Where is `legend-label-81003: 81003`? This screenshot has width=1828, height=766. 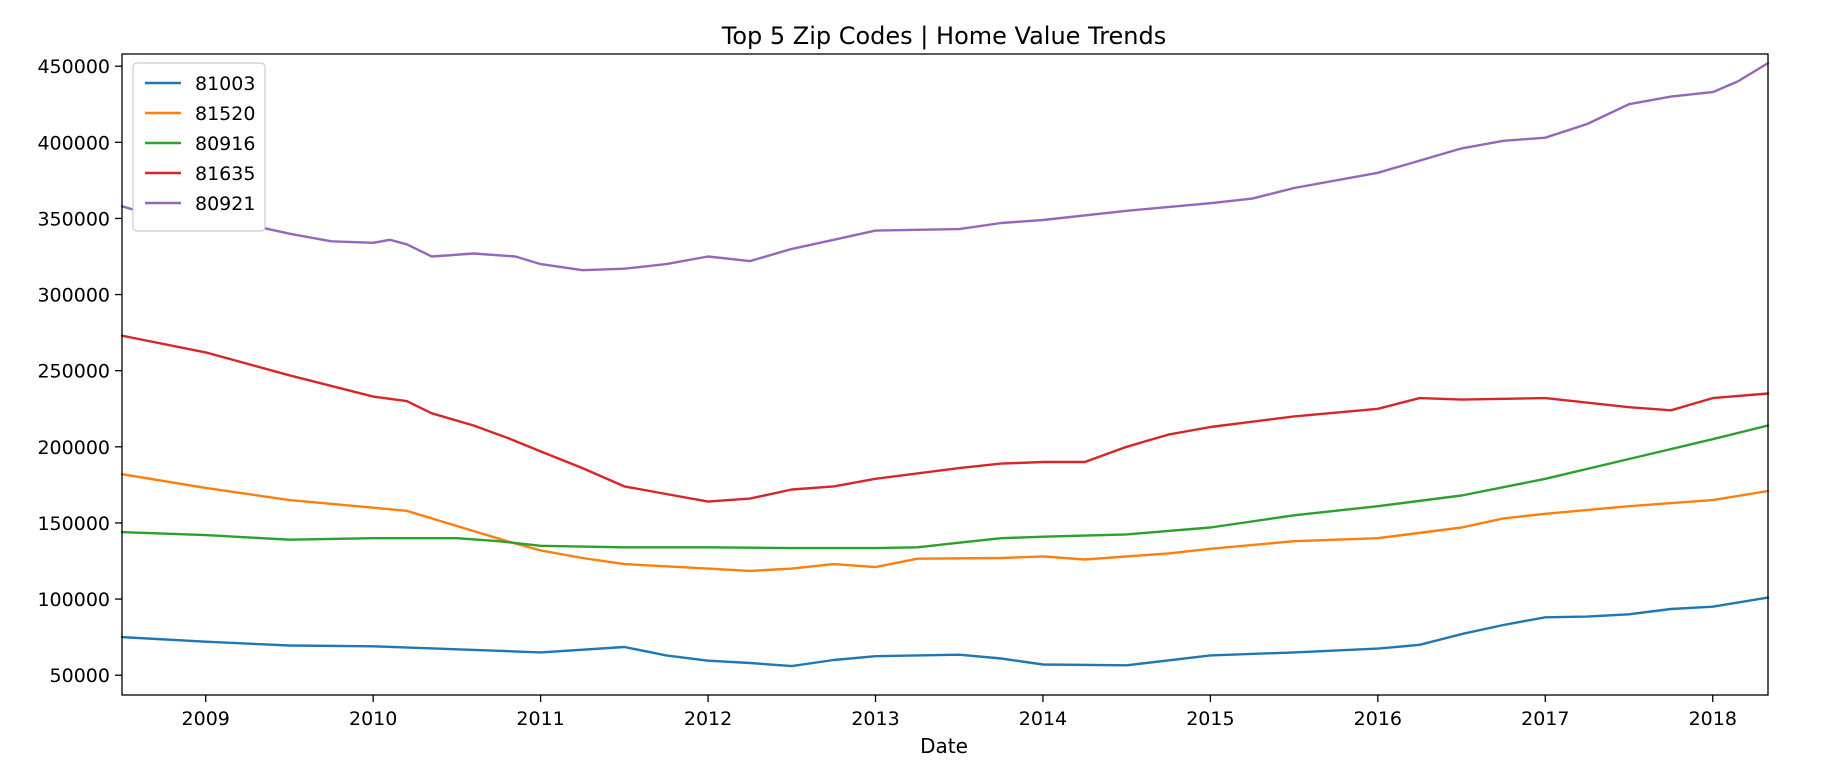
legend-label-81003: 81003 is located at coordinates (225, 84).